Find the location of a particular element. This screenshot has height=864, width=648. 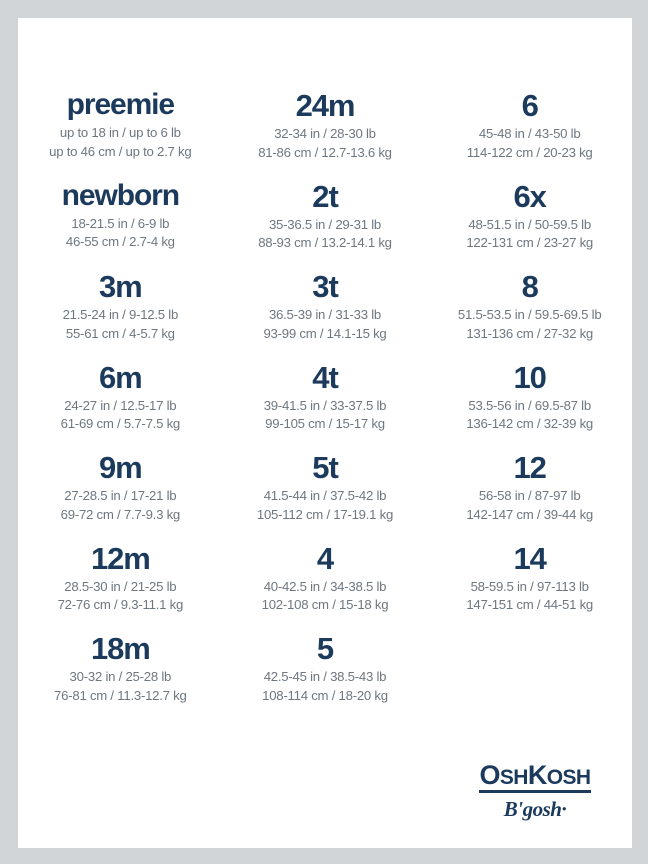

measurement-imperial: 35-36.5 in / 29-31 lb is located at coordinates (325, 224).